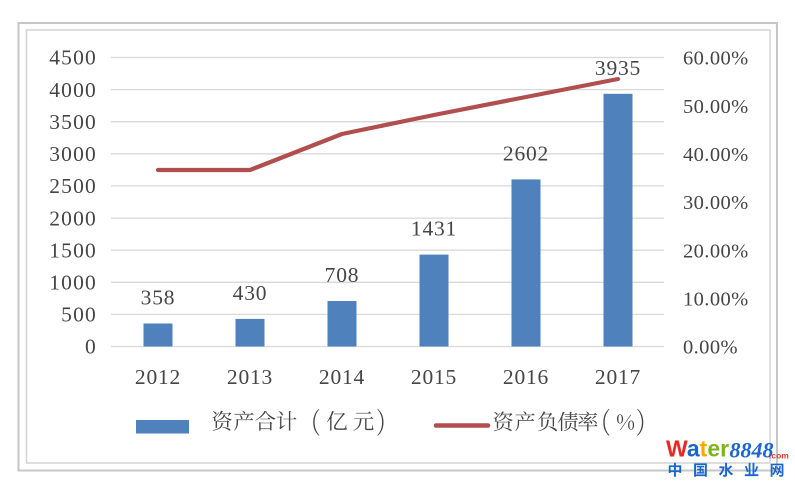  I want to click on svg-text: 2500, so click(73, 186).